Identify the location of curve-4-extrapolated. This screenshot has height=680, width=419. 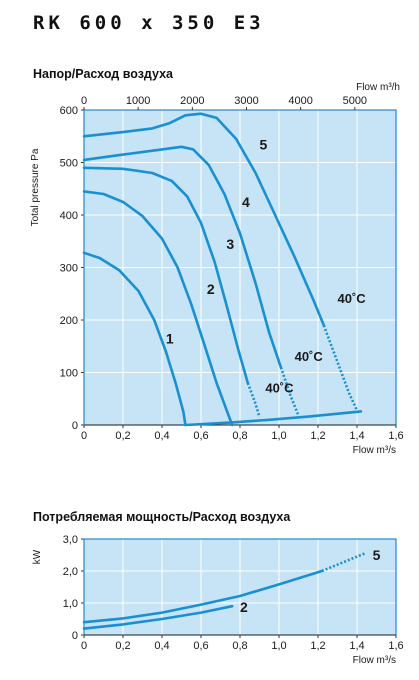
(289, 391).